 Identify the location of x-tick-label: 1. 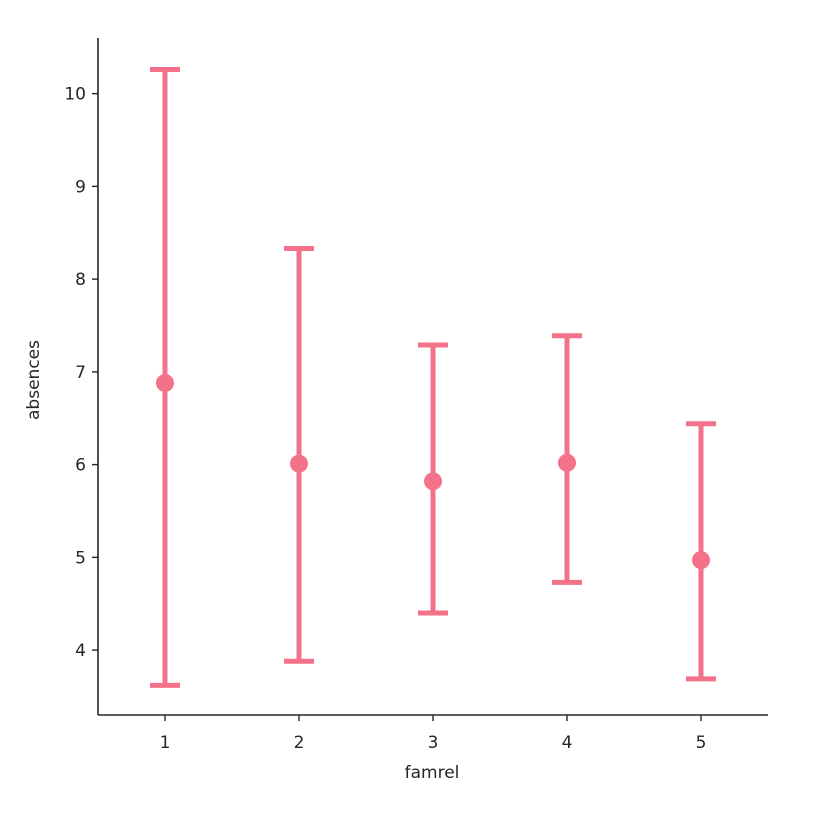
(165, 743).